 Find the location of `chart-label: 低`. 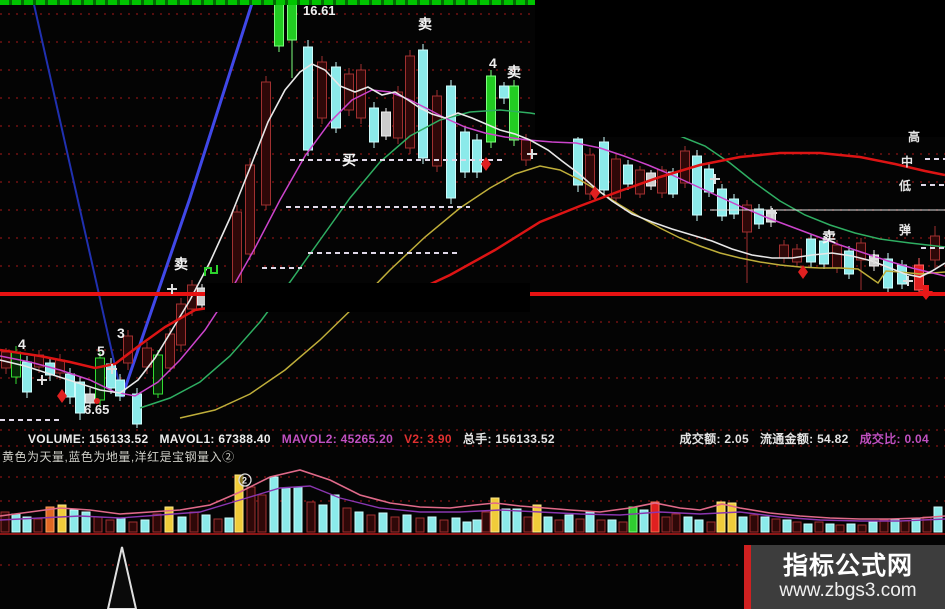

chart-label: 低 is located at coordinates (904, 185).